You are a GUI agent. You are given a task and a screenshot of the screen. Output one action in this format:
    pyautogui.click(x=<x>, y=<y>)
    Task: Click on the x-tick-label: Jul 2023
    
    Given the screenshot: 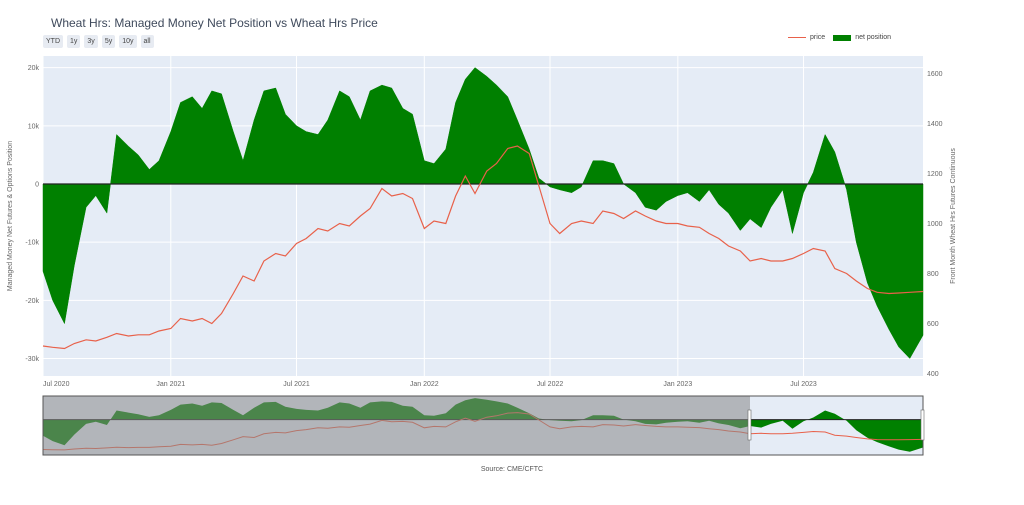 What is the action you would take?
    pyautogui.click(x=803, y=384)
    